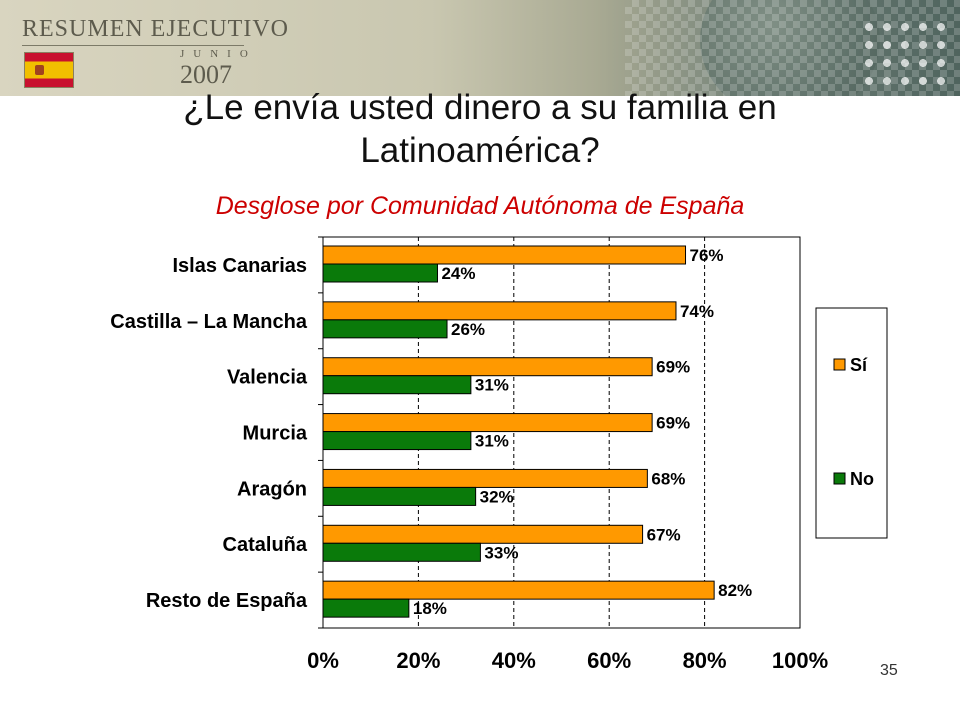 This screenshot has width=960, height=720. What do you see at coordinates (735, 590) in the screenshot?
I see `data-label: 82%` at bounding box center [735, 590].